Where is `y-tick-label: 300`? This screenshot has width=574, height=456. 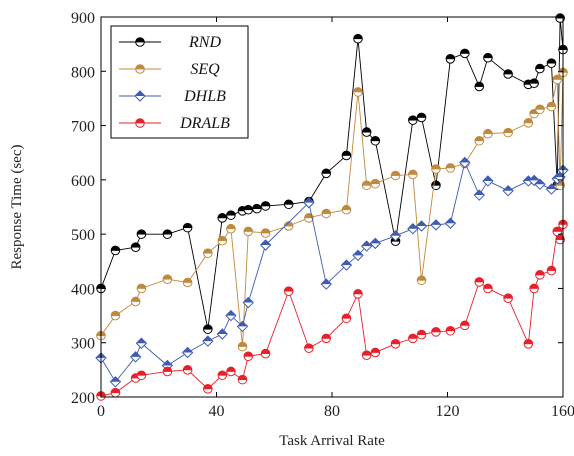
y-tick-label: 300 is located at coordinates (83, 344).